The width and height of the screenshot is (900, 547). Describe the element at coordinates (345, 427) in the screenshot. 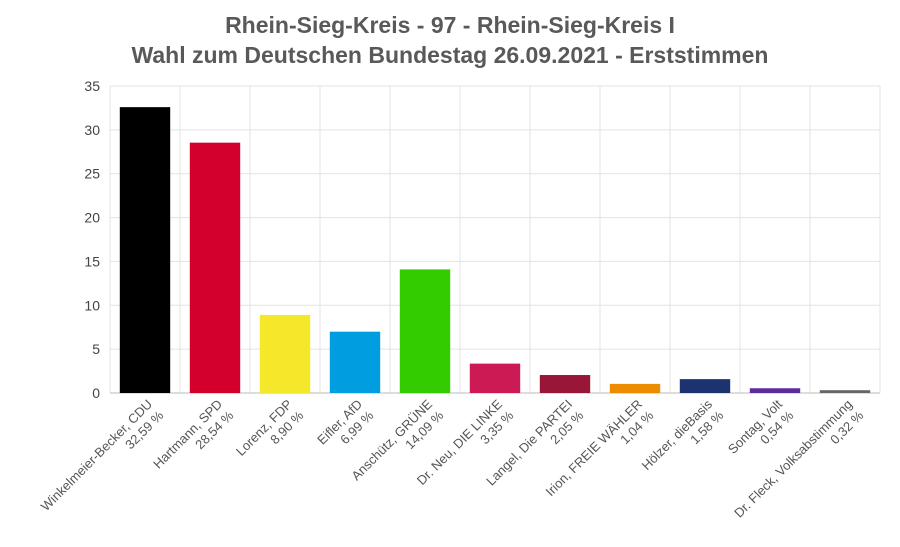

I see `x-tick-label: Eifler, AfD6,99 %` at that location.